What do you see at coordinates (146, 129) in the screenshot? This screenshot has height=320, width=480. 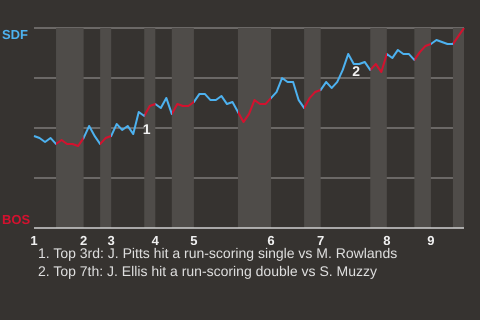 I see `annotation: 1` at bounding box center [146, 129].